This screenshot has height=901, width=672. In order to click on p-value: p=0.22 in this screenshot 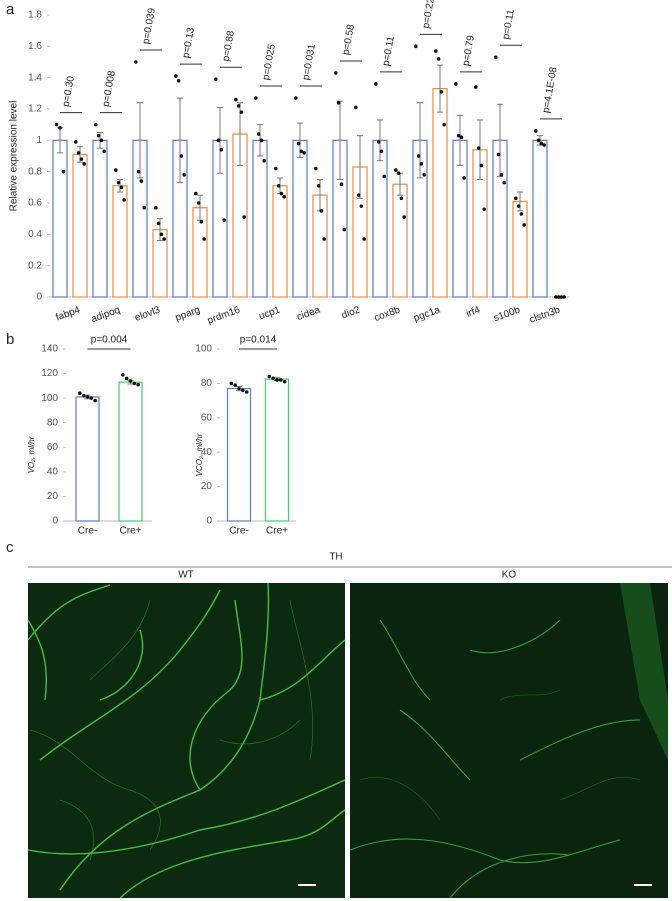, I will do `click(429, 14)`.